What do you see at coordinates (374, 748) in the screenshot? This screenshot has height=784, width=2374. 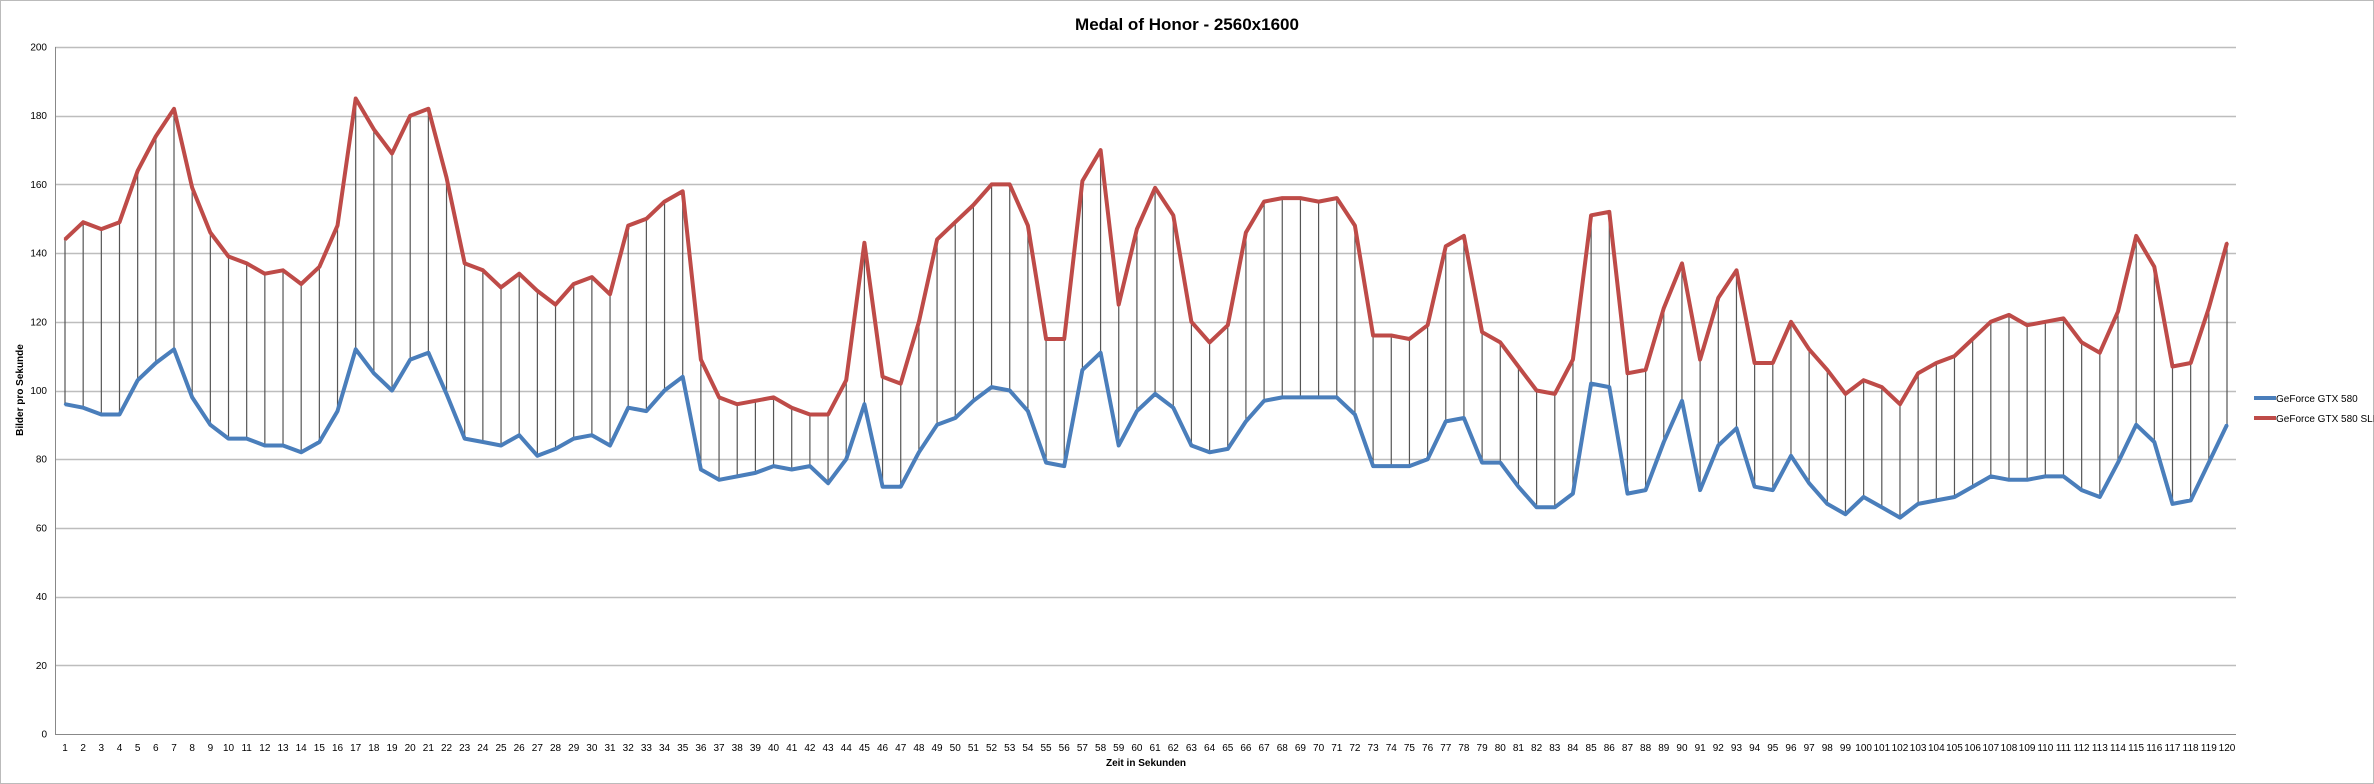 I see `x-tick-label: 18` at bounding box center [374, 748].